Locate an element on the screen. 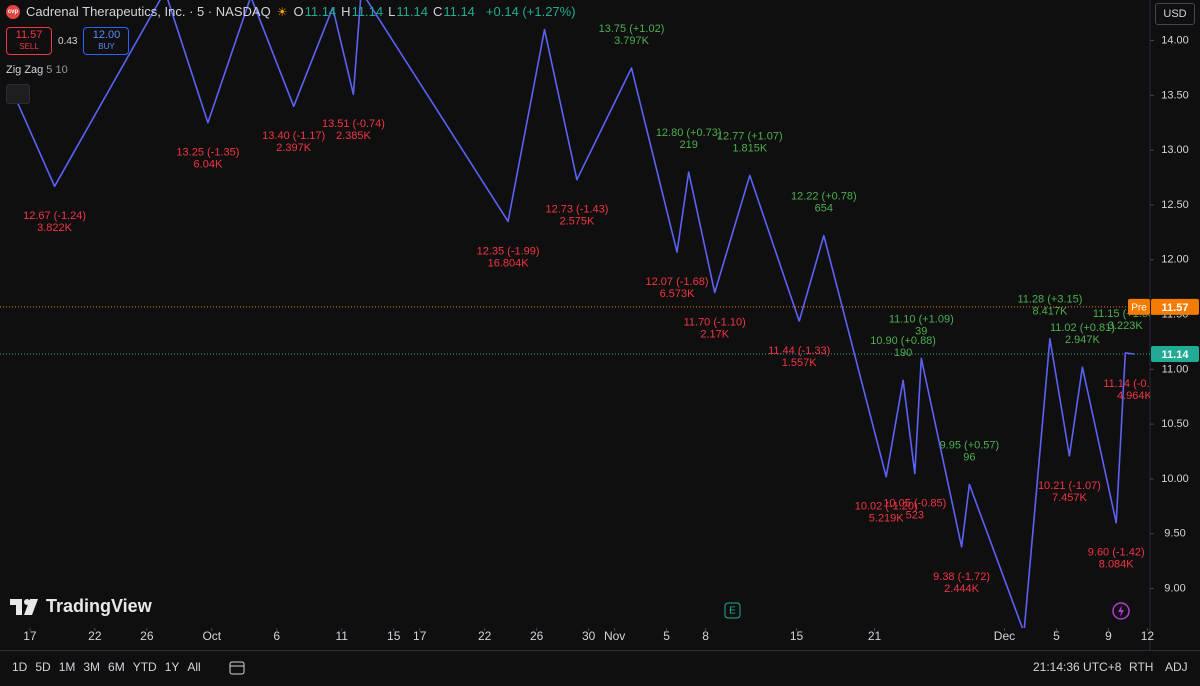  y-tick-label: 11.00 is located at coordinates (1175, 369).